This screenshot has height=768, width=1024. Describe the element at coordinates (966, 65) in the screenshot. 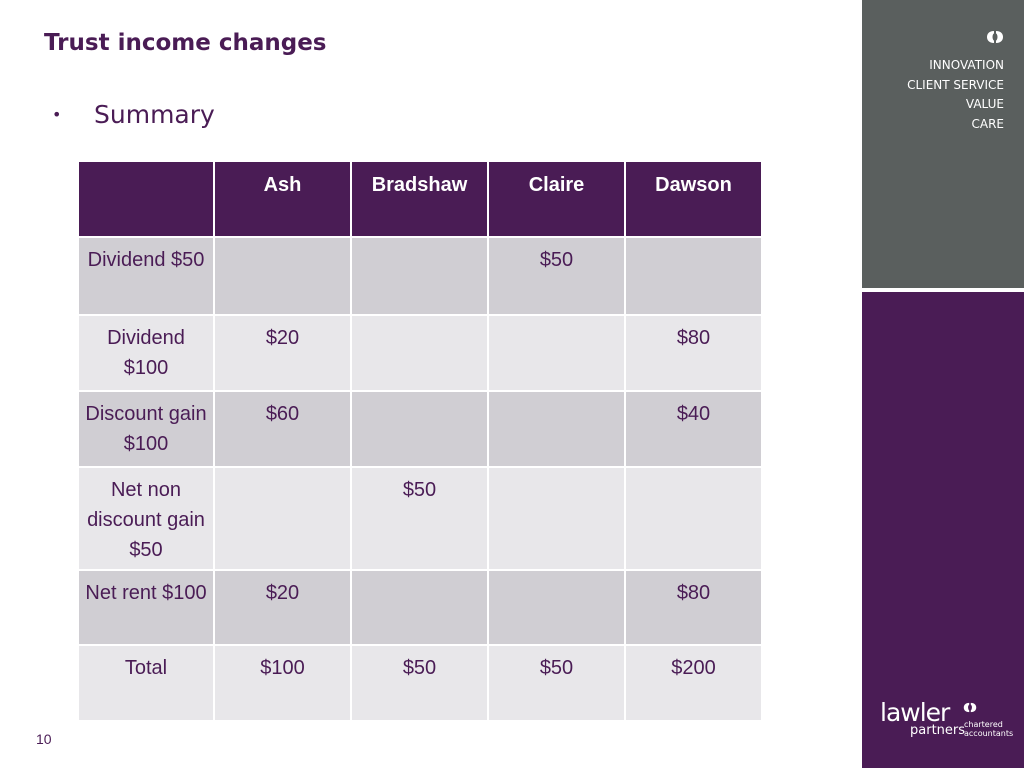

I see `value-innovation: INNOVATION` at that location.